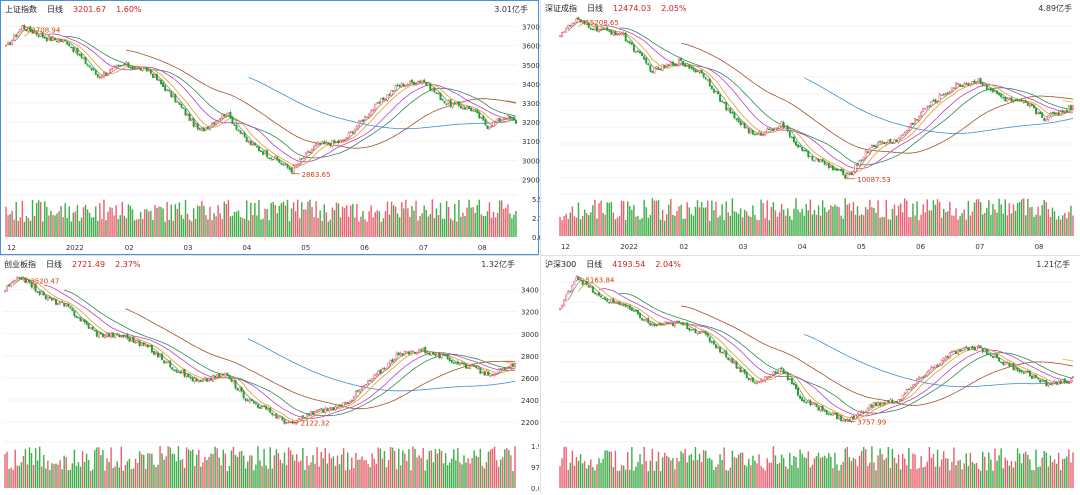  Describe the element at coordinates (629, 264) in the screenshot. I see `price-value: 4193.54` at that location.